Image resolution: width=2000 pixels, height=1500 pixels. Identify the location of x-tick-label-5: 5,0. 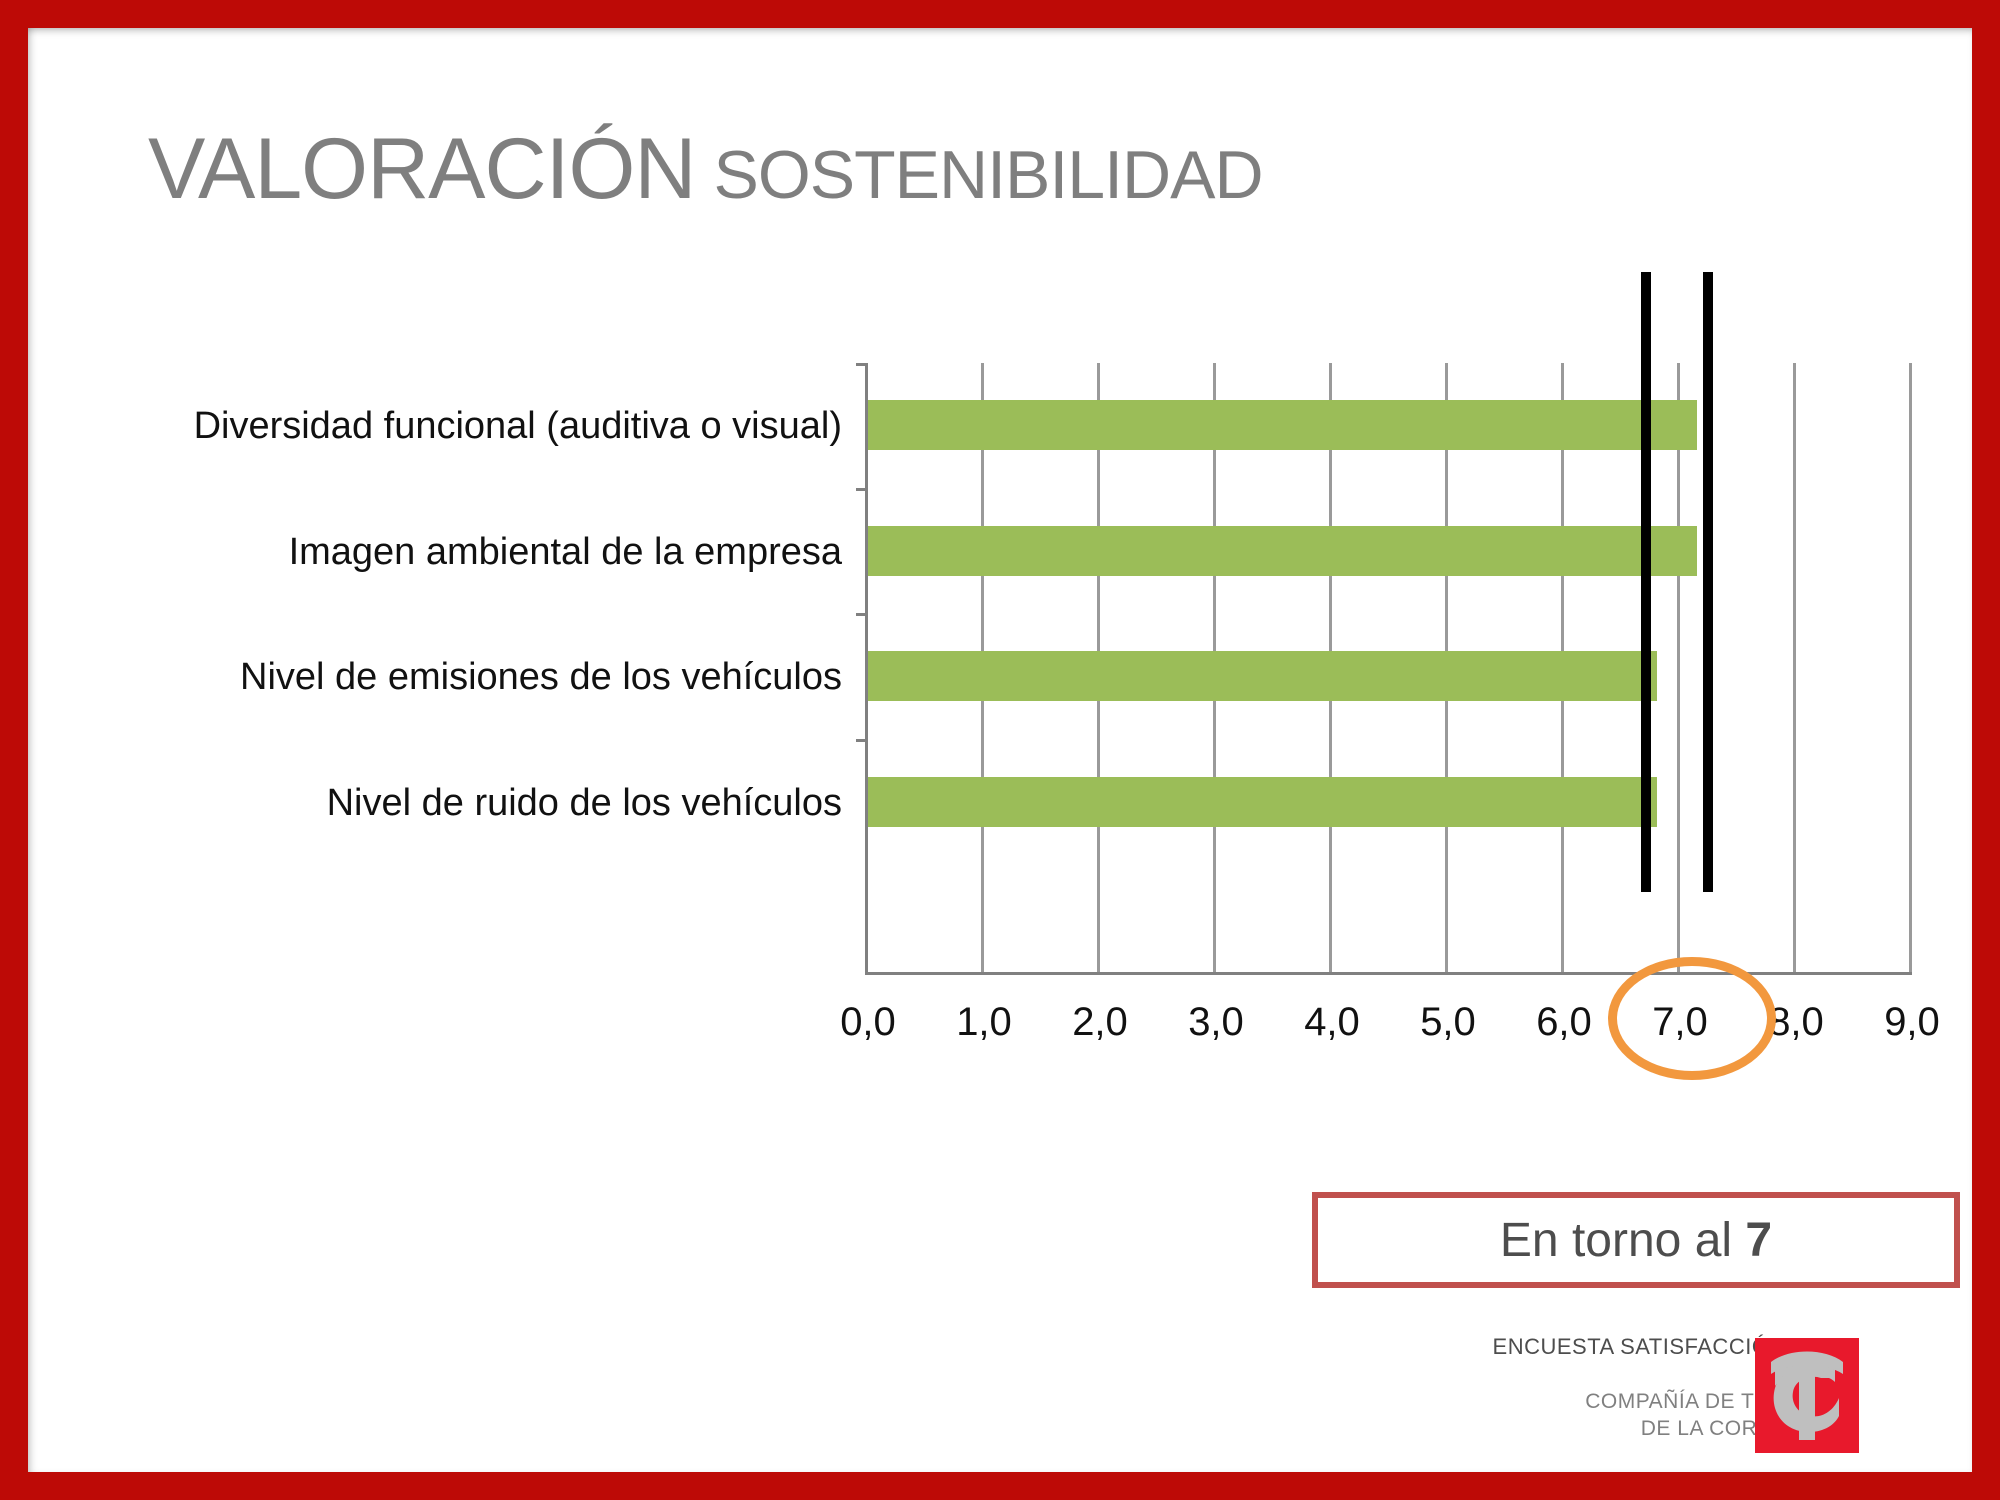
(1448, 1022).